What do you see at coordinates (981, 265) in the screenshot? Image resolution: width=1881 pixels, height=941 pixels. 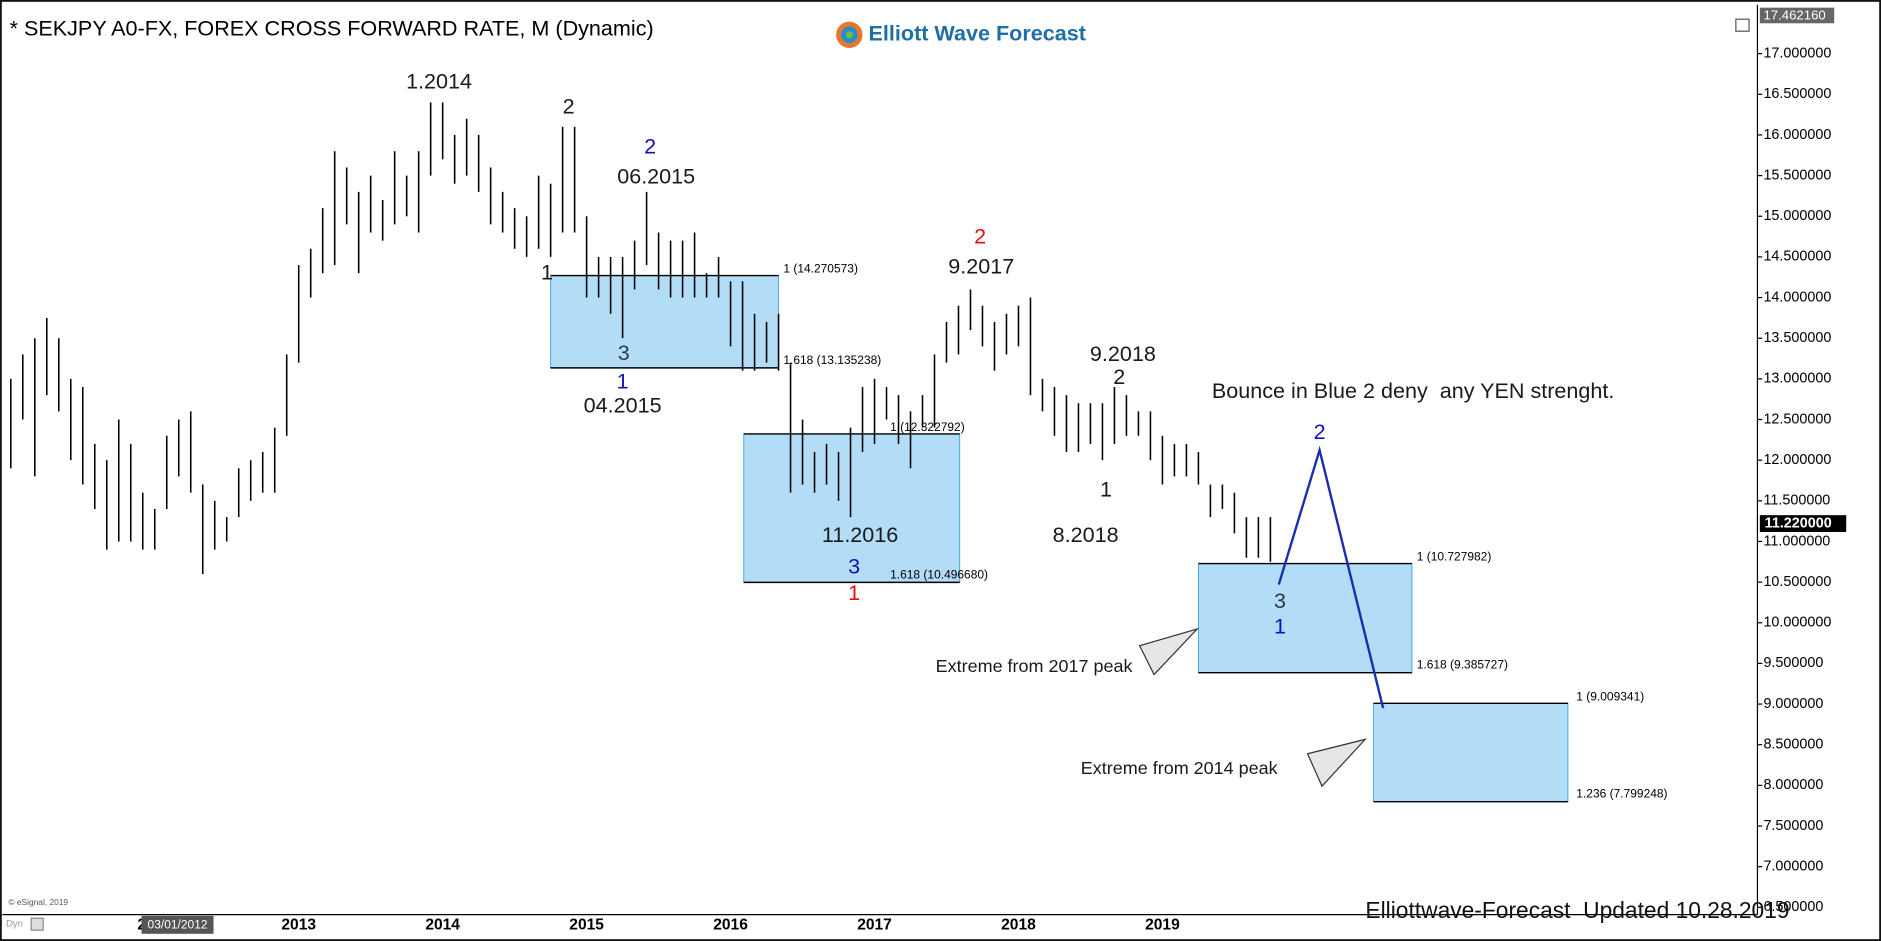 I see `wave-annotation: 9.2017` at bounding box center [981, 265].